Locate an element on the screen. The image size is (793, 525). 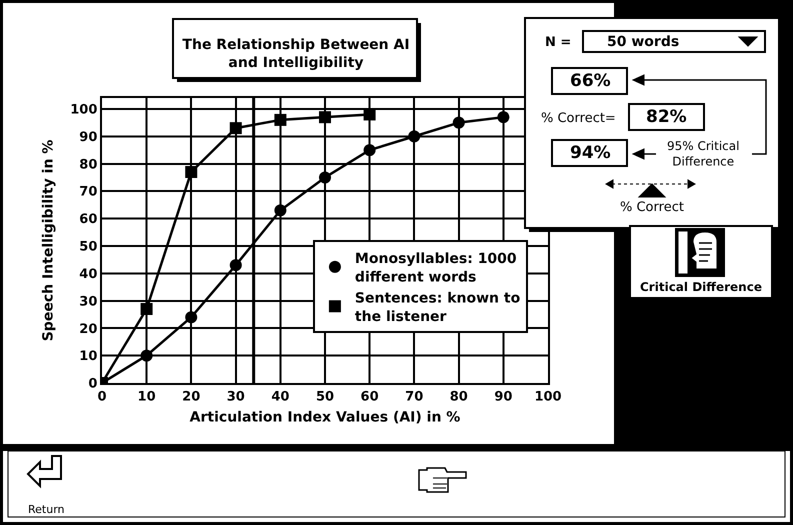
y-tick-label: 60 is located at coordinates (88, 220).